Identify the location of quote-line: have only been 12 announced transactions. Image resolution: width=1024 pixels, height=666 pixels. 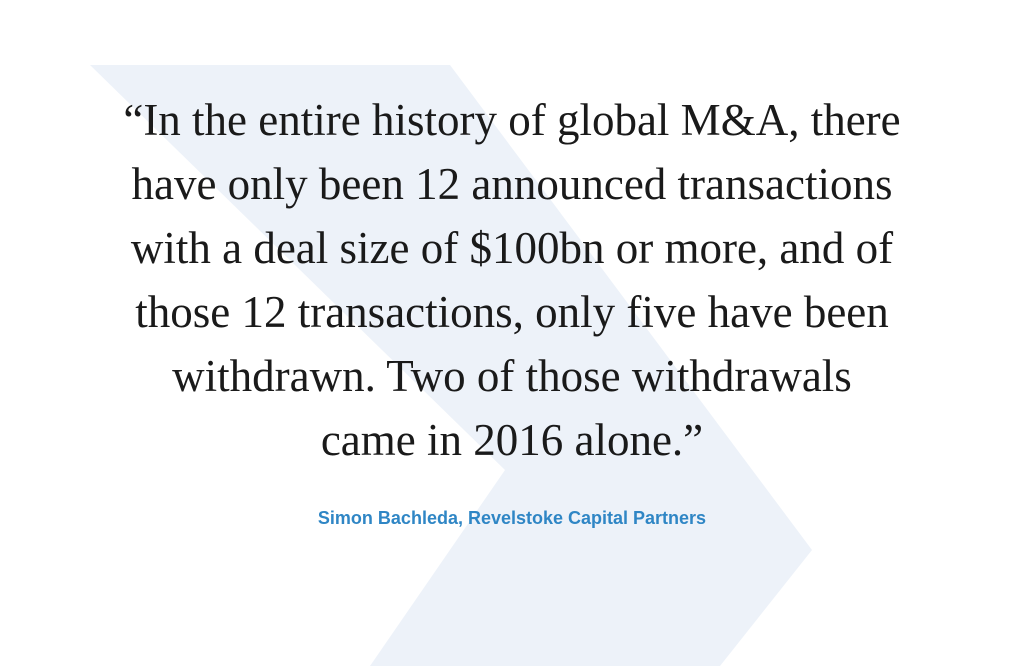
(512, 184).